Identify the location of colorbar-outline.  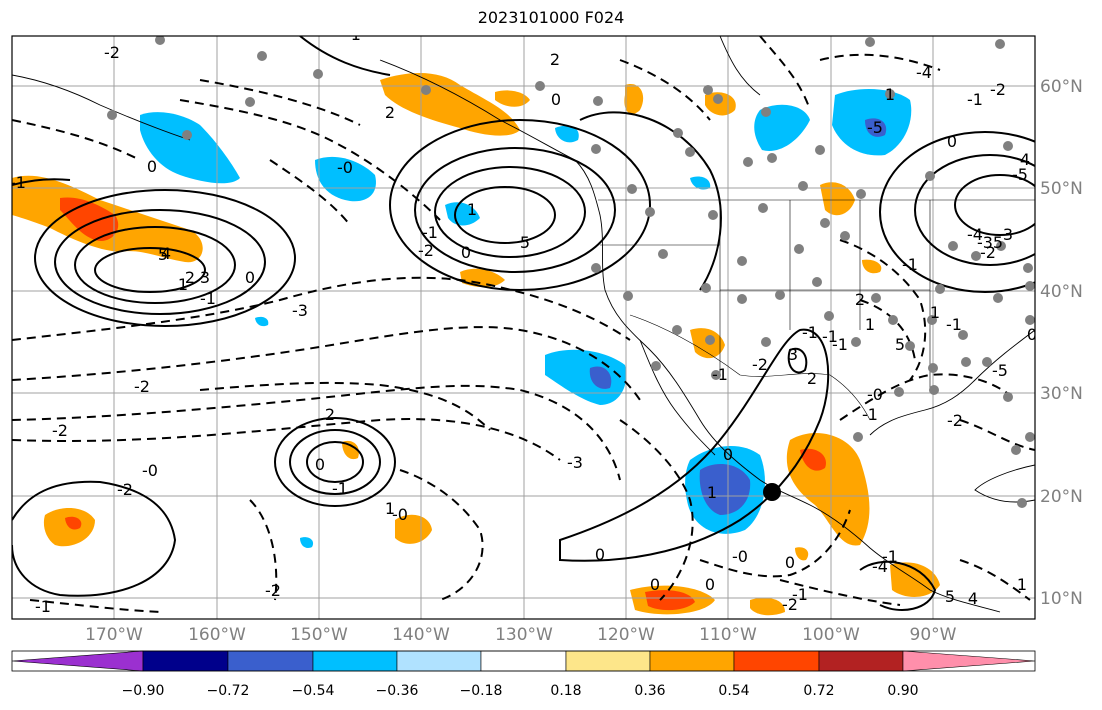
(523, 661).